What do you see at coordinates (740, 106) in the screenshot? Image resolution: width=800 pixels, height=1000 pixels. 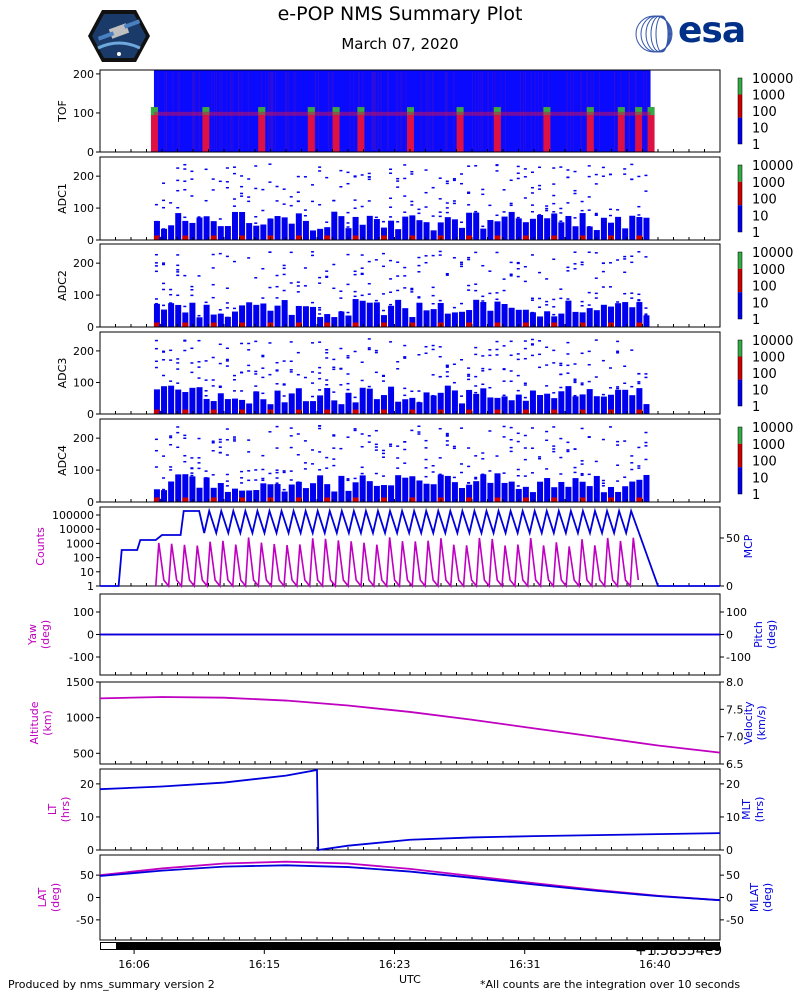 I see `colorbar-red` at bounding box center [740, 106].